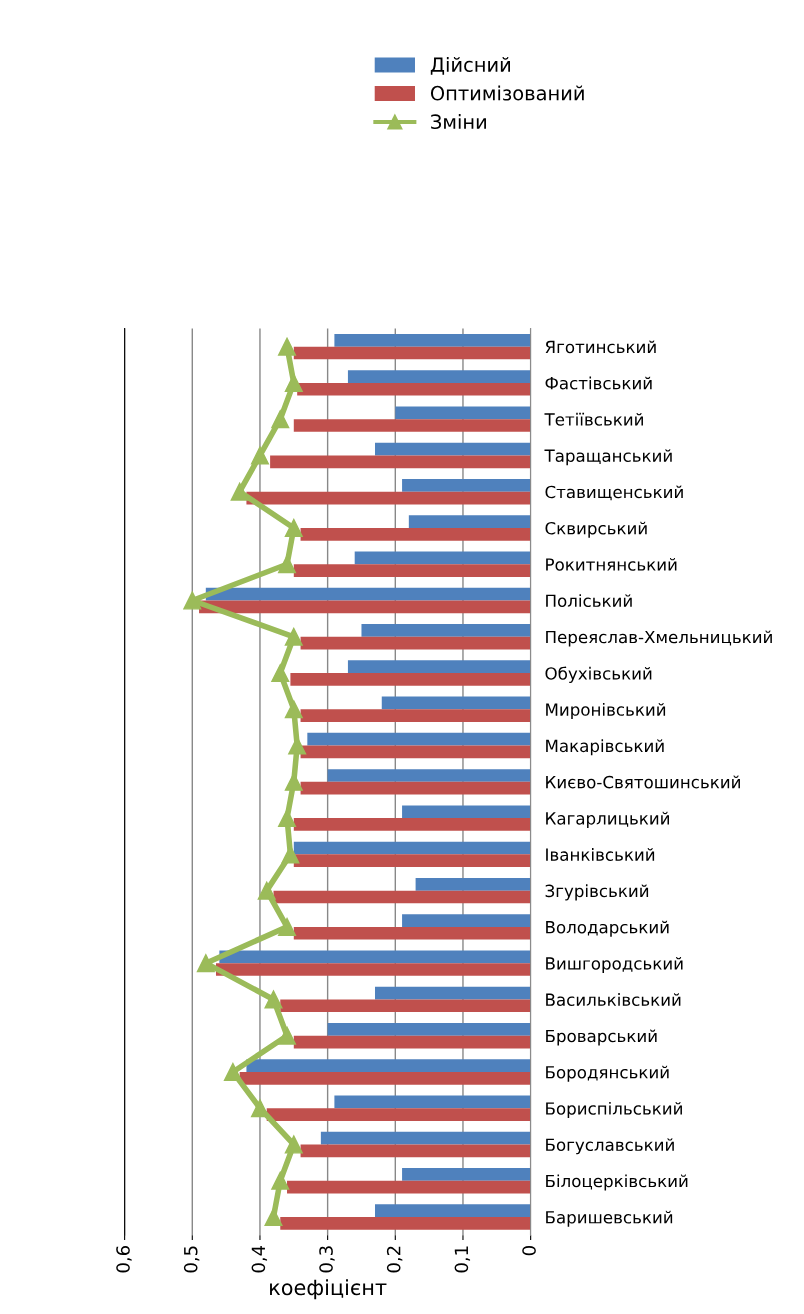 Image resolution: width=804 pixels, height=1314 pixels. Describe the element at coordinates (529, 1251) in the screenshot. I see `x-tick-label: 0` at that location.